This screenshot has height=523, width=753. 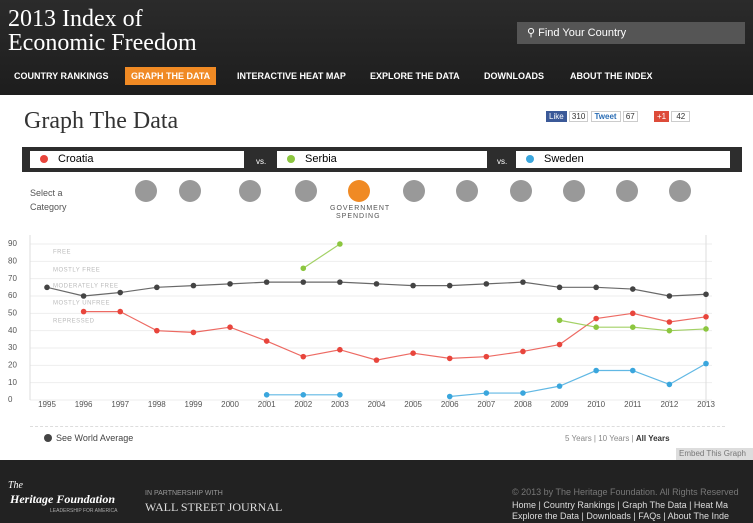 I want to click on band-label: MOSTLY UNFREE, so click(x=81, y=304).